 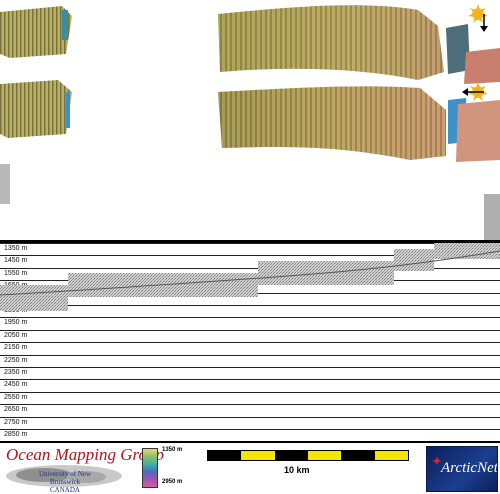 I want to click on arcticnet-logo: ✦ ArcticNet, so click(x=462, y=469).